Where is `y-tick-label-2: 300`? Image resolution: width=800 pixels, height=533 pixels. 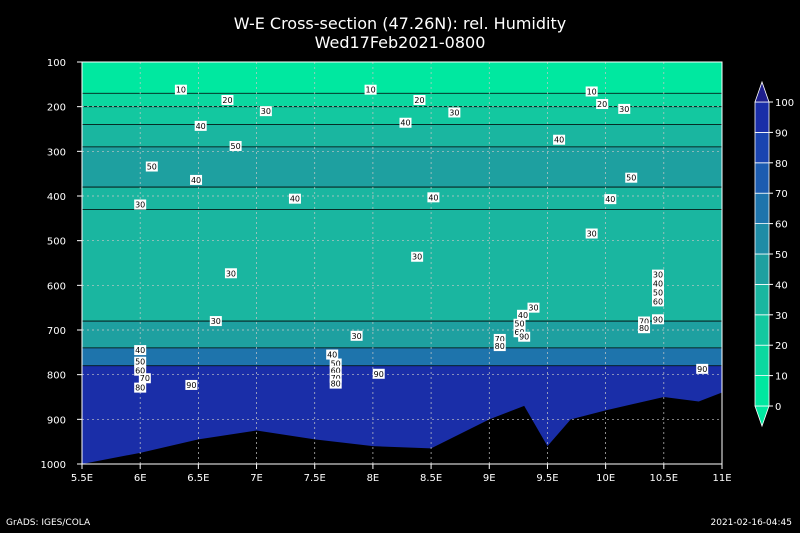 y-tick-label-2: 300 is located at coordinates (56, 152).